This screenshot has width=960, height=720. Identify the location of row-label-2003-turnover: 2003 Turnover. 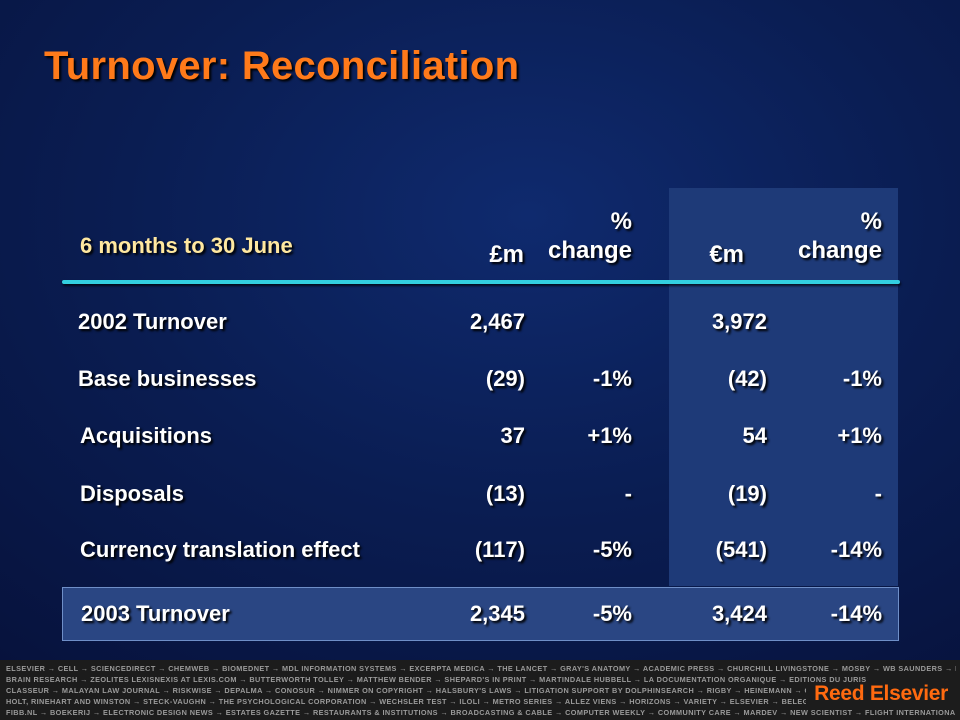
(155, 613).